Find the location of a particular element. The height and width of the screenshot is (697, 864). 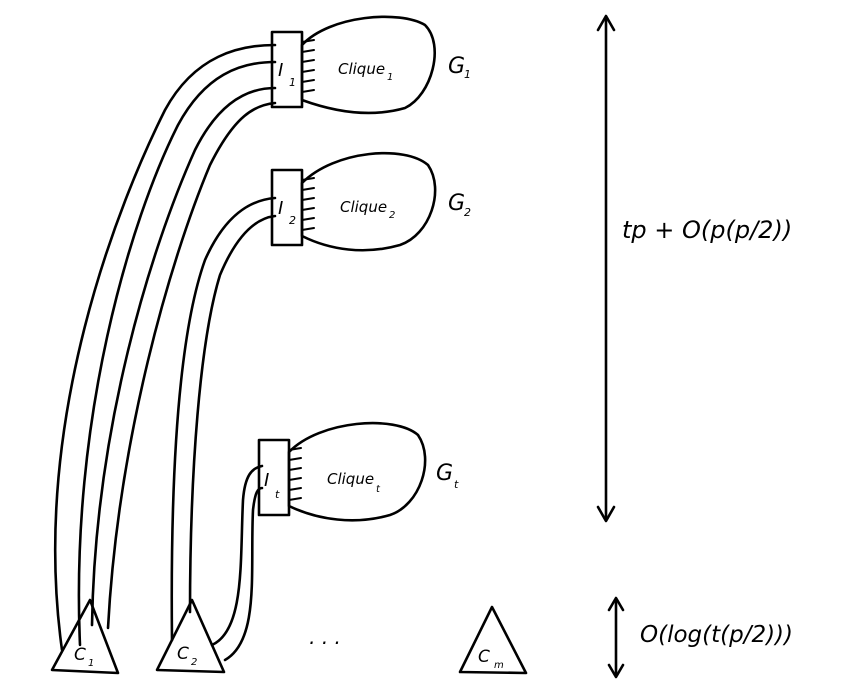

graph-sub-1: 1 is located at coordinates (467, 74).